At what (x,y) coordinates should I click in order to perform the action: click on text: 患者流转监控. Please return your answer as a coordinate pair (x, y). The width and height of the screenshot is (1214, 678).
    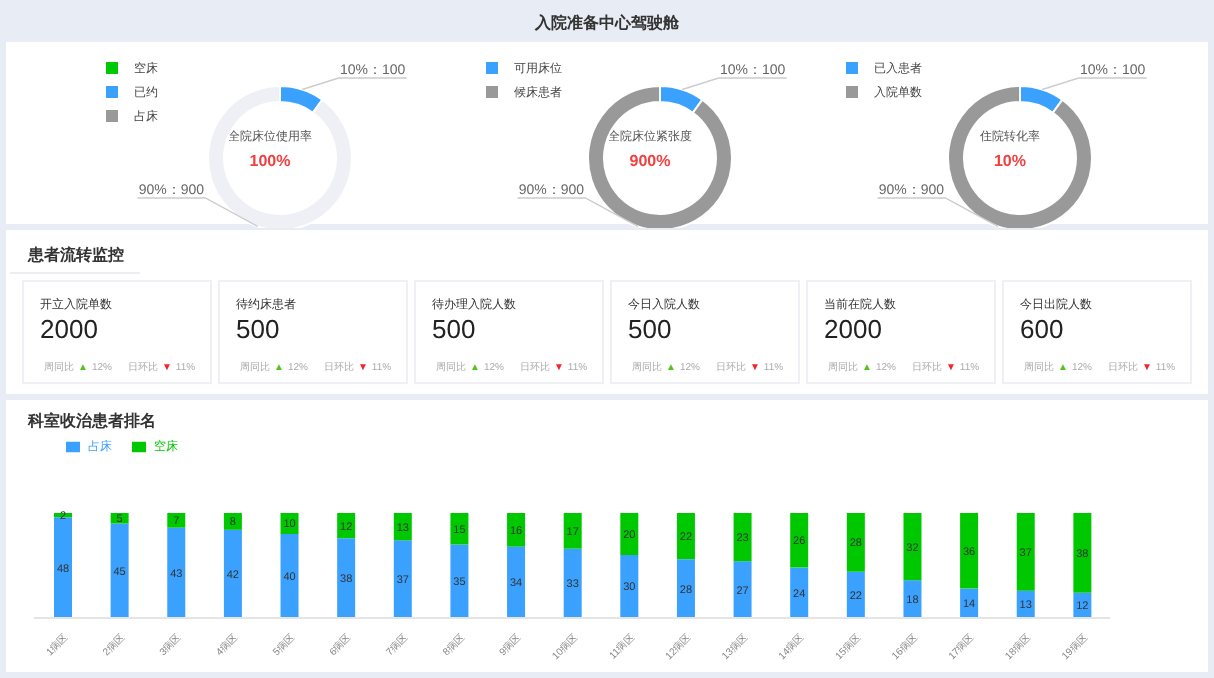
    Looking at the image, I should click on (76, 255).